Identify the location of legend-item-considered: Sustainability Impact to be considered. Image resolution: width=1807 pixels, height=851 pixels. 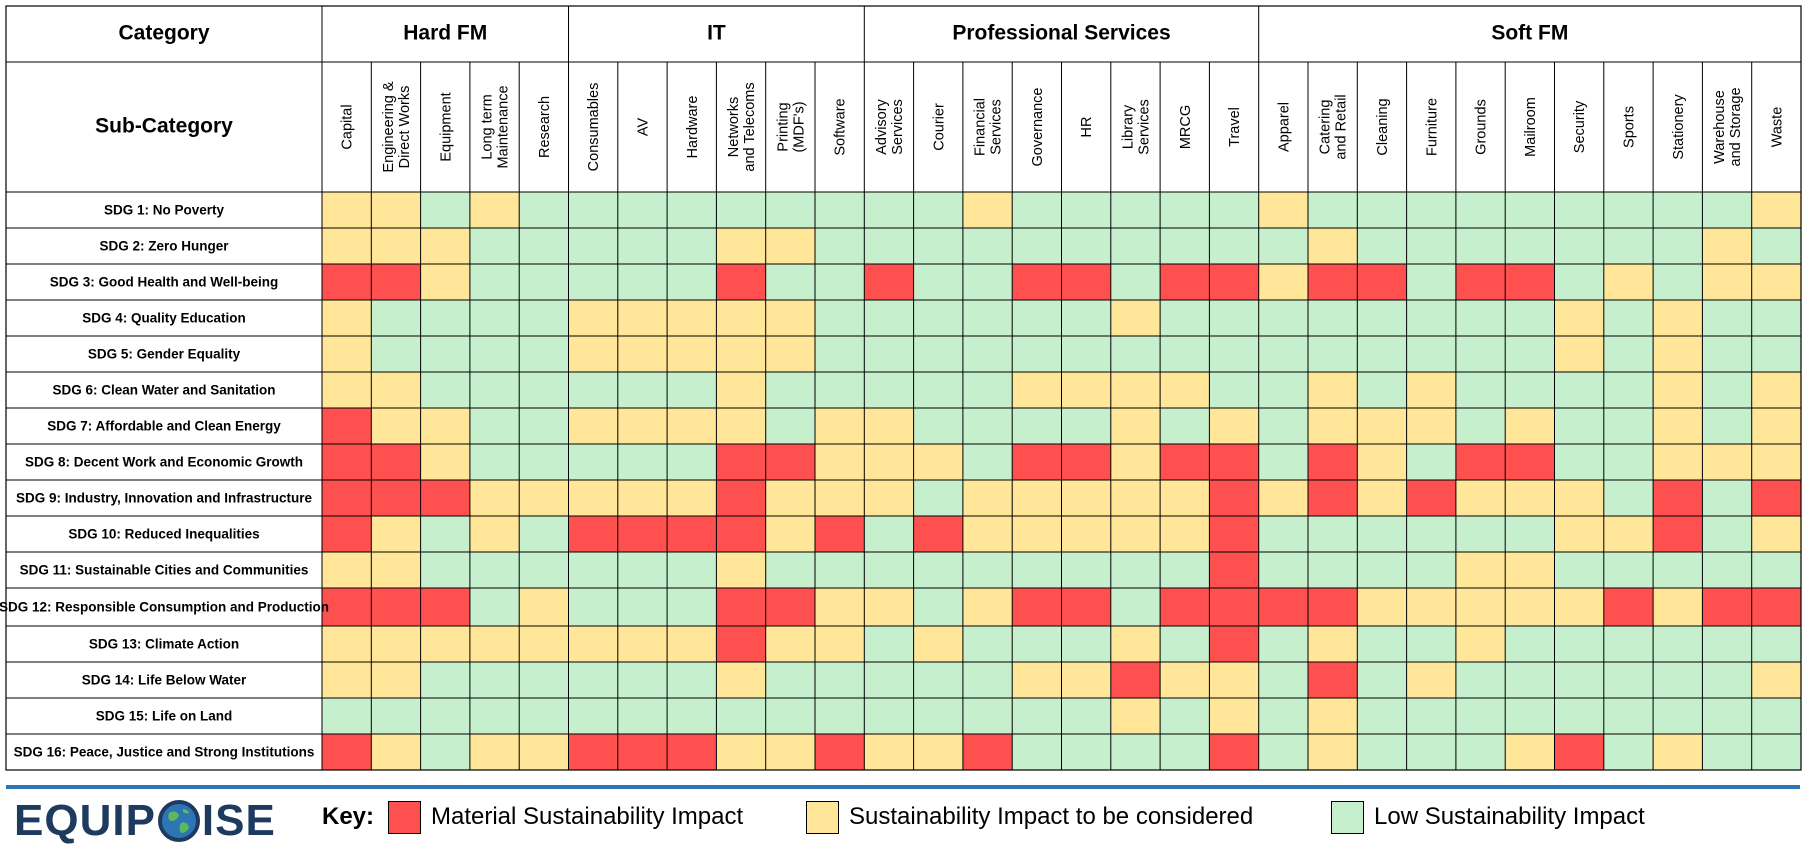
(1029, 817).